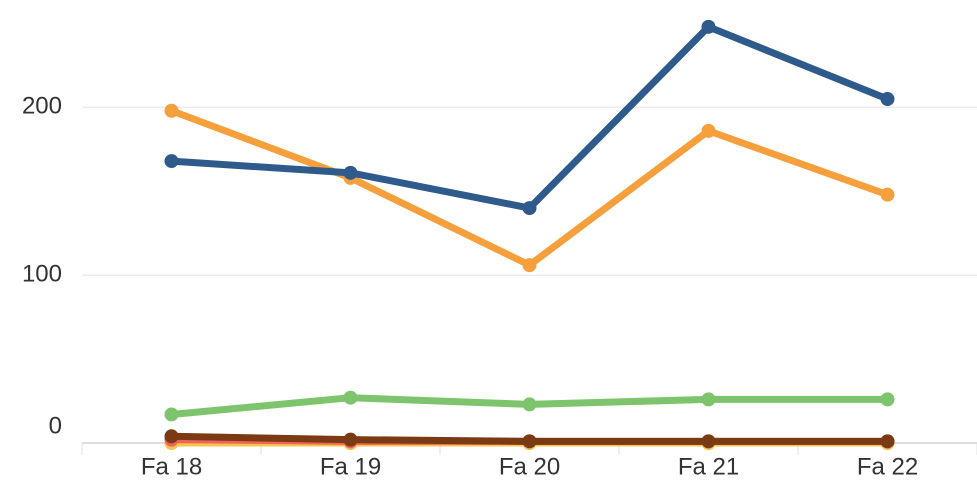 This screenshot has height=487, width=977. I want to click on x-tick-label: Fa 21, so click(708, 466).